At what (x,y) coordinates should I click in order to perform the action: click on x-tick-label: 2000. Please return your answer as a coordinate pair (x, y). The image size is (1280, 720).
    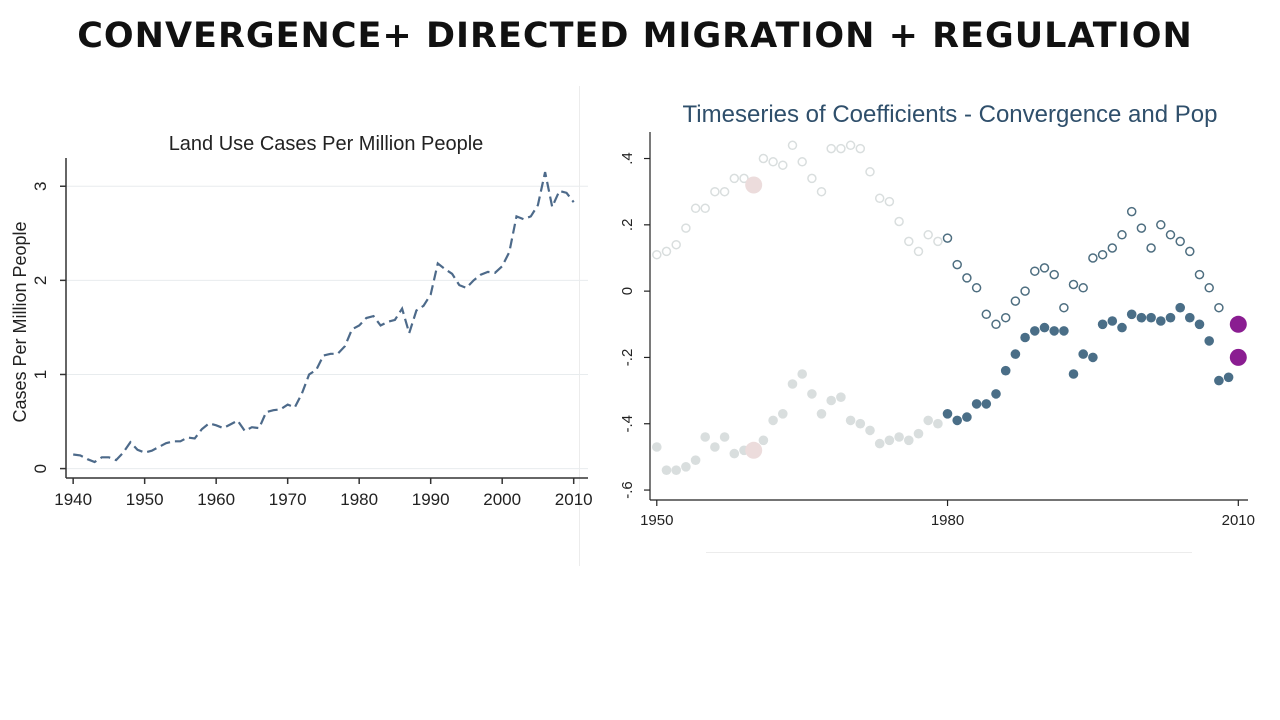
    Looking at the image, I should click on (502, 499).